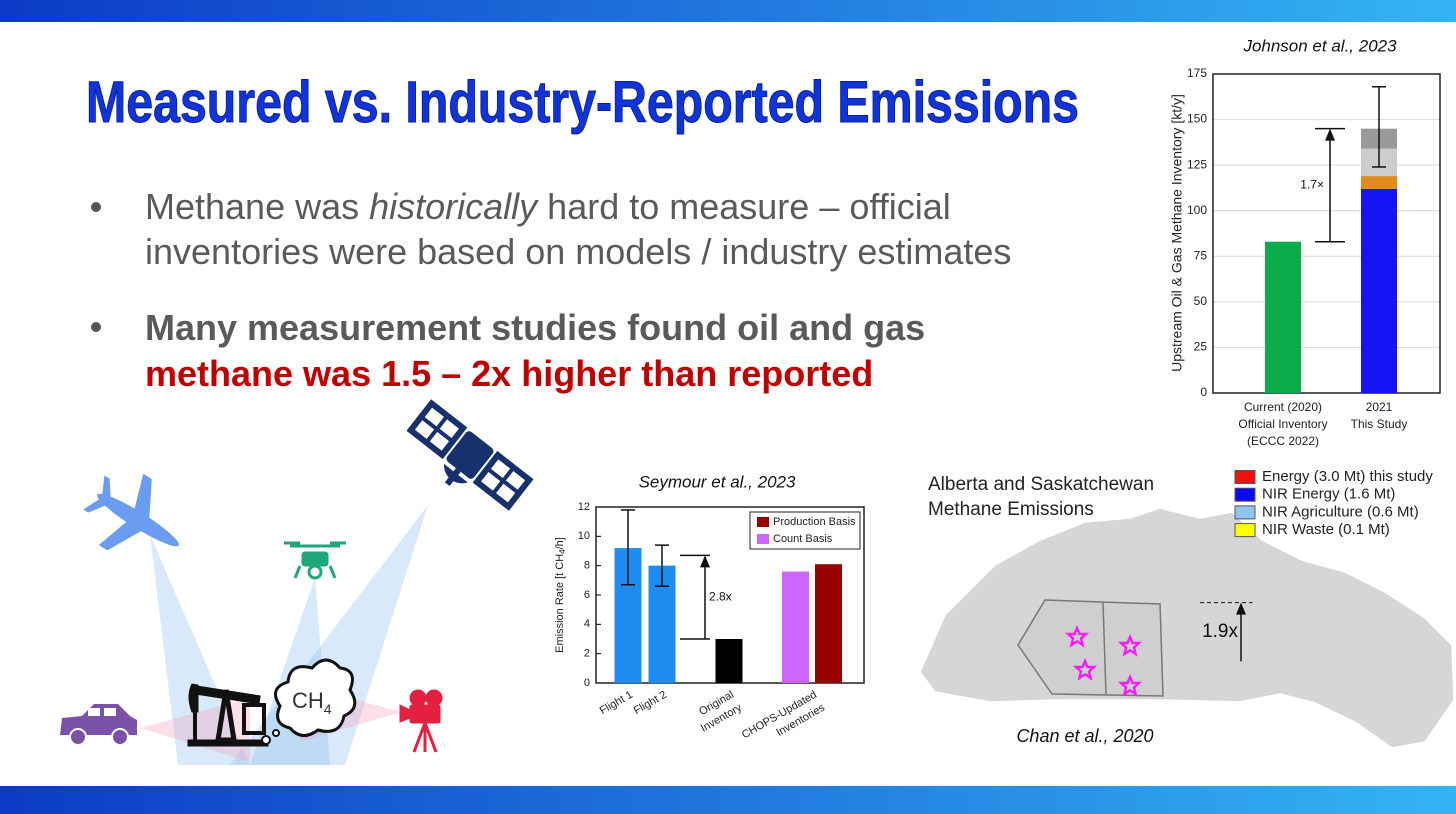 Image resolution: width=1456 pixels, height=814 pixels. Describe the element at coordinates (1197, 210) in the screenshot. I see `y-tick-label: 100` at that location.